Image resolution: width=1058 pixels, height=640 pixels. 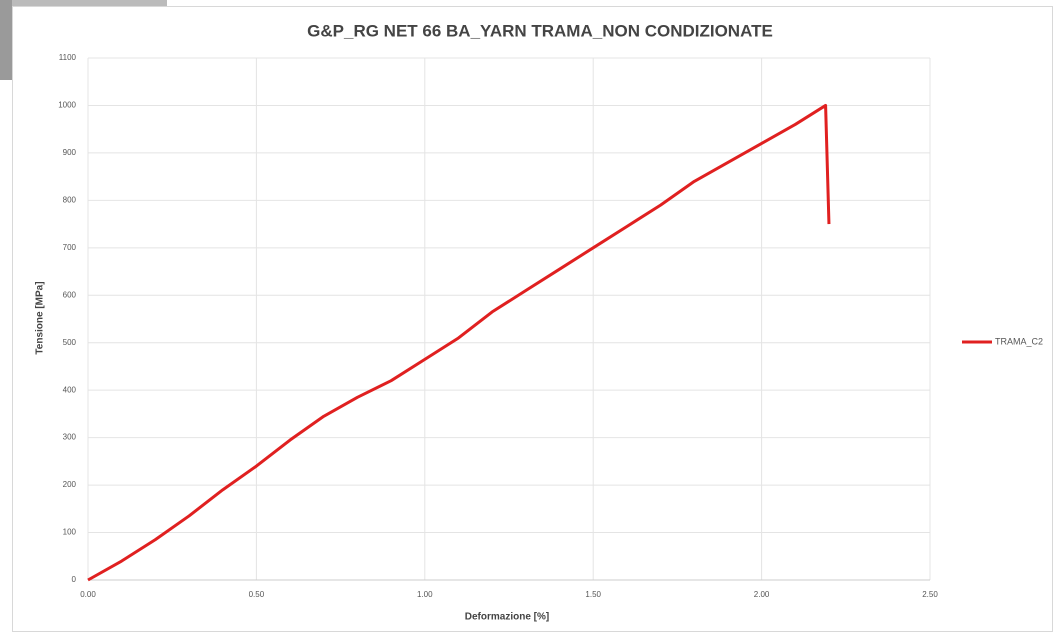 I want to click on x-tick-label: 1.50, so click(x=593, y=594).